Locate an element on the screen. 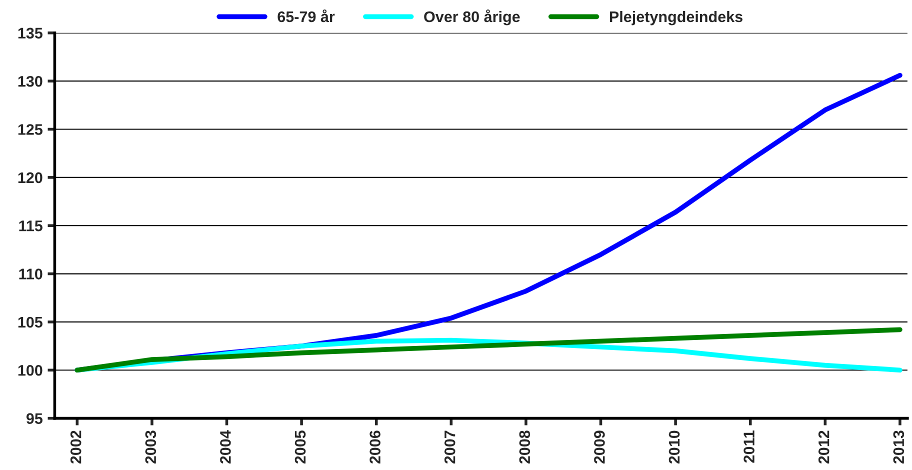 Image resolution: width=912 pixels, height=470 pixels. x-tick-label: 2004 is located at coordinates (225, 447).